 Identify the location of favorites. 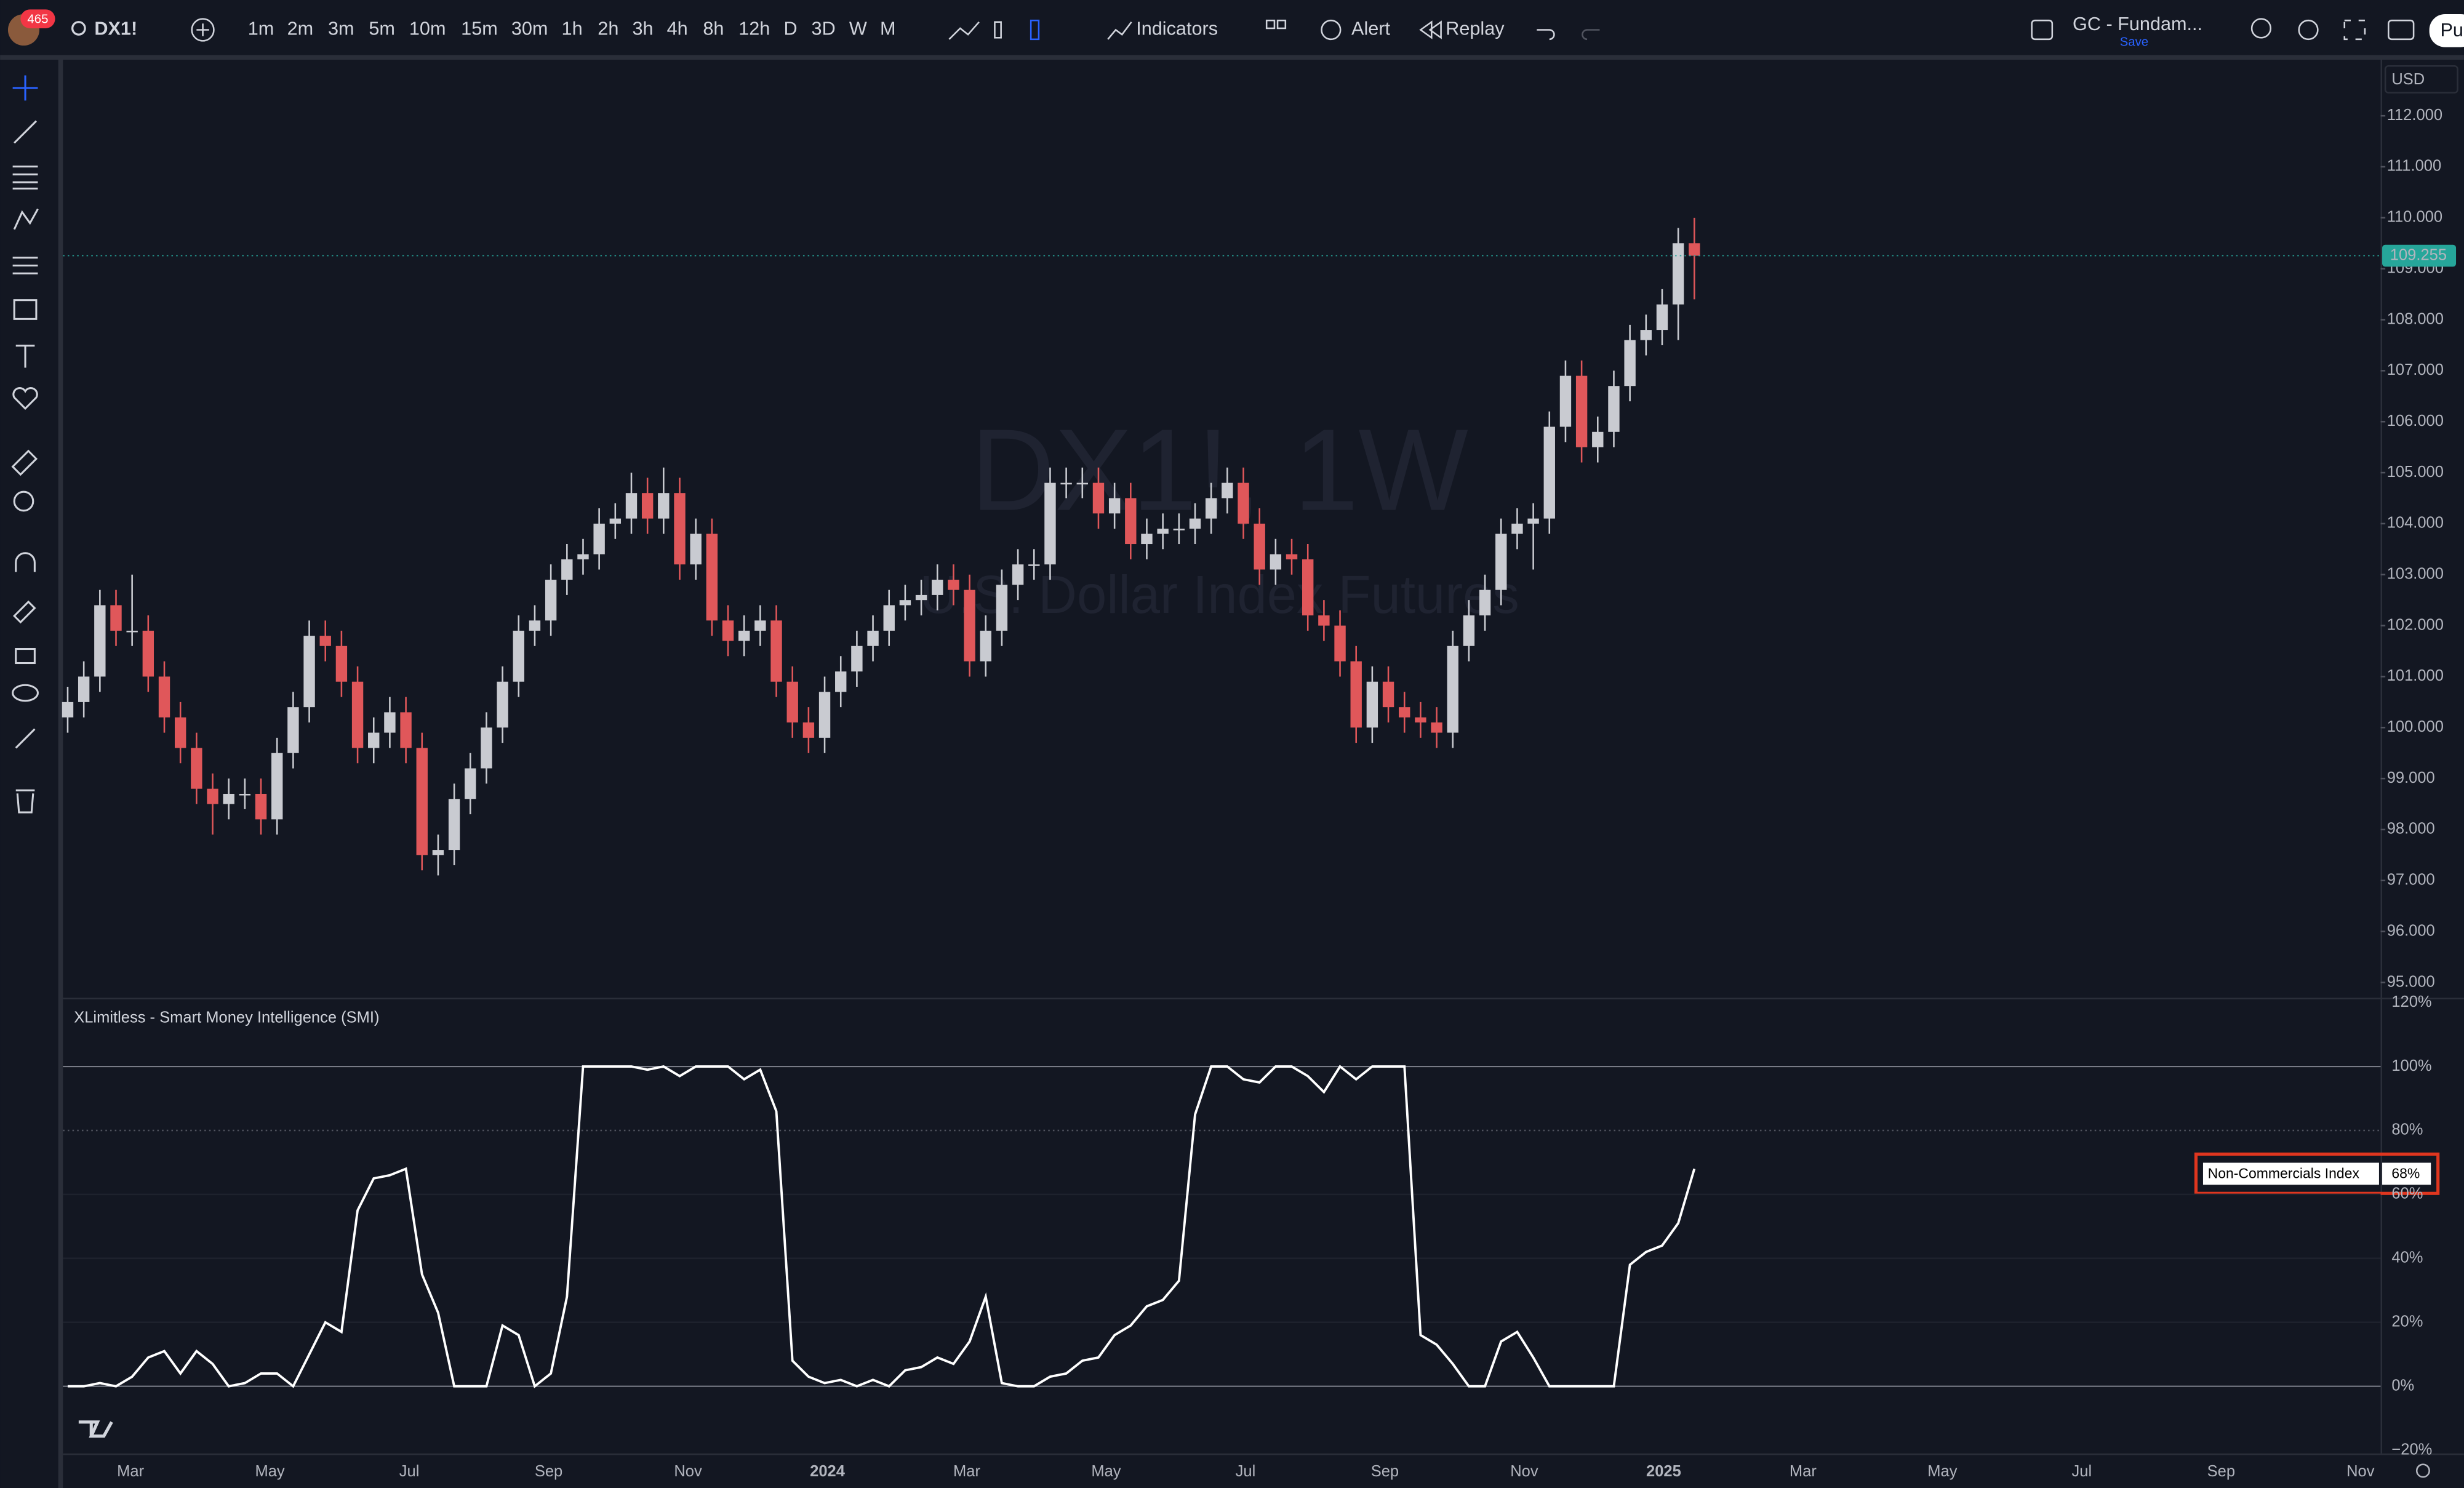
(25, 398).